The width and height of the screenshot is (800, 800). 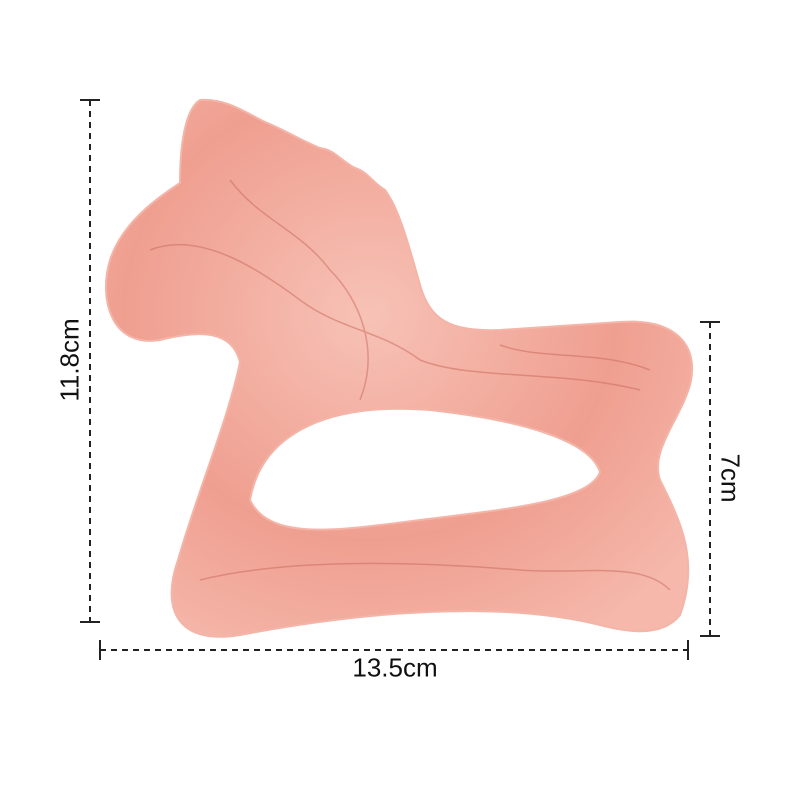 What do you see at coordinates (69, 360) in the screenshot?
I see `height-label: 11.8cm` at bounding box center [69, 360].